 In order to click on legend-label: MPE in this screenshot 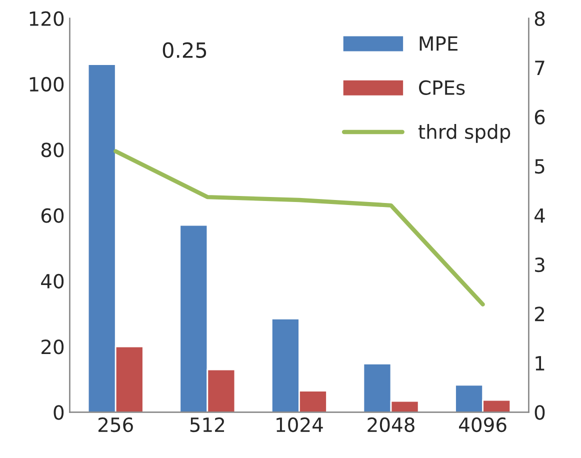, I will do `click(439, 43)`.